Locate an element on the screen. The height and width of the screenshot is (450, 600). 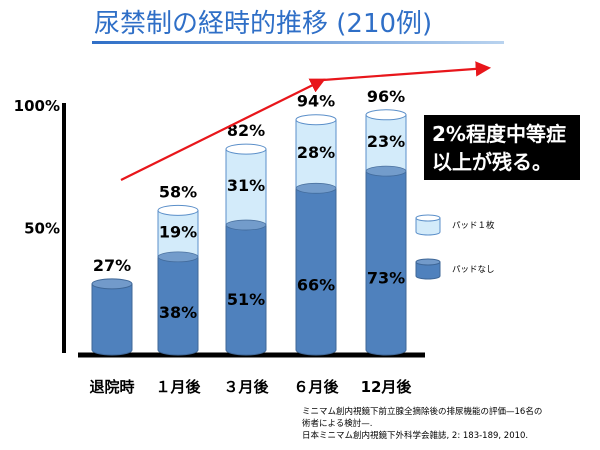
one-pad-label: 28% is located at coordinates (316, 152).